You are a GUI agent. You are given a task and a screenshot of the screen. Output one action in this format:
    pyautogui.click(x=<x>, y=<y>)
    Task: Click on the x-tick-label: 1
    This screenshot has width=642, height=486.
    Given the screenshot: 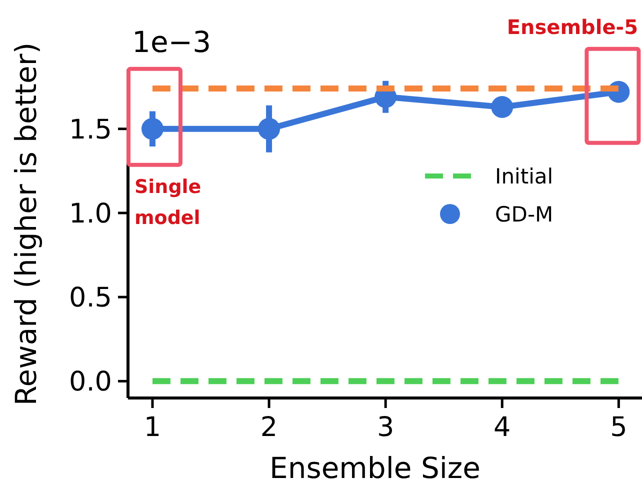 What is the action you would take?
    pyautogui.click(x=153, y=427)
    